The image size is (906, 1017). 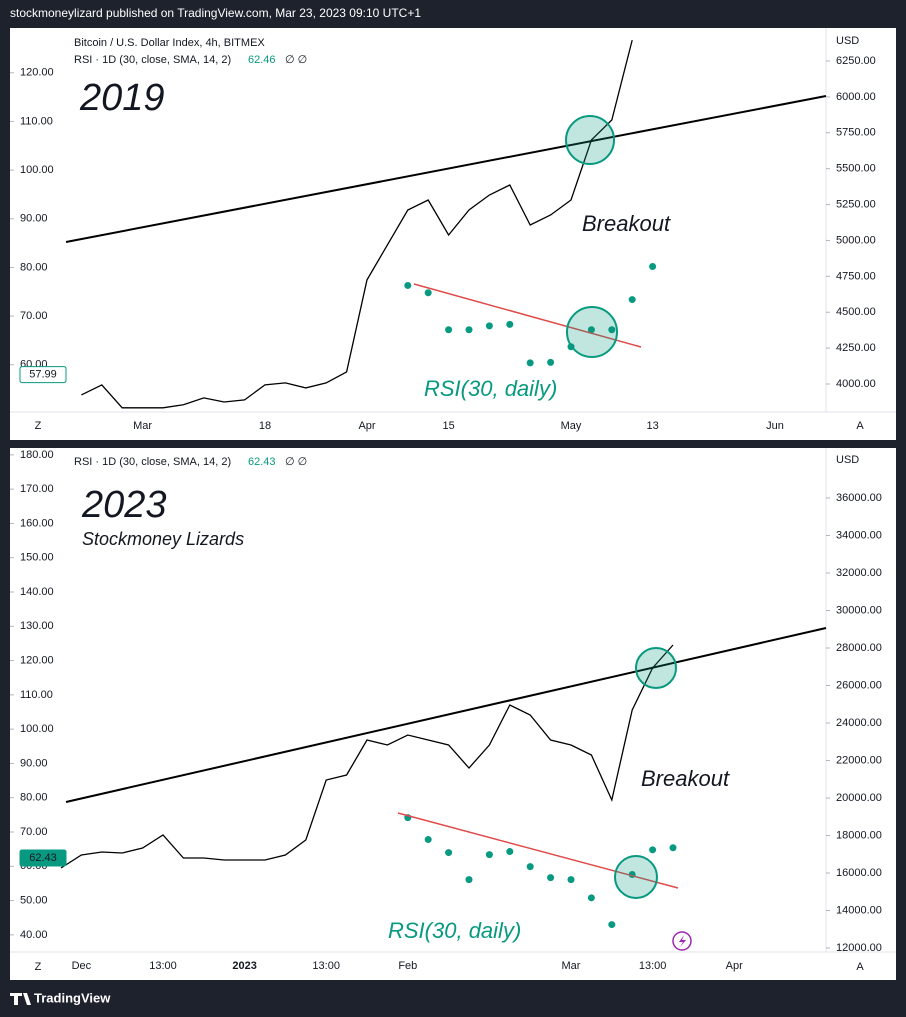 I want to click on alert-icon-bolt, so click(x=682, y=941).